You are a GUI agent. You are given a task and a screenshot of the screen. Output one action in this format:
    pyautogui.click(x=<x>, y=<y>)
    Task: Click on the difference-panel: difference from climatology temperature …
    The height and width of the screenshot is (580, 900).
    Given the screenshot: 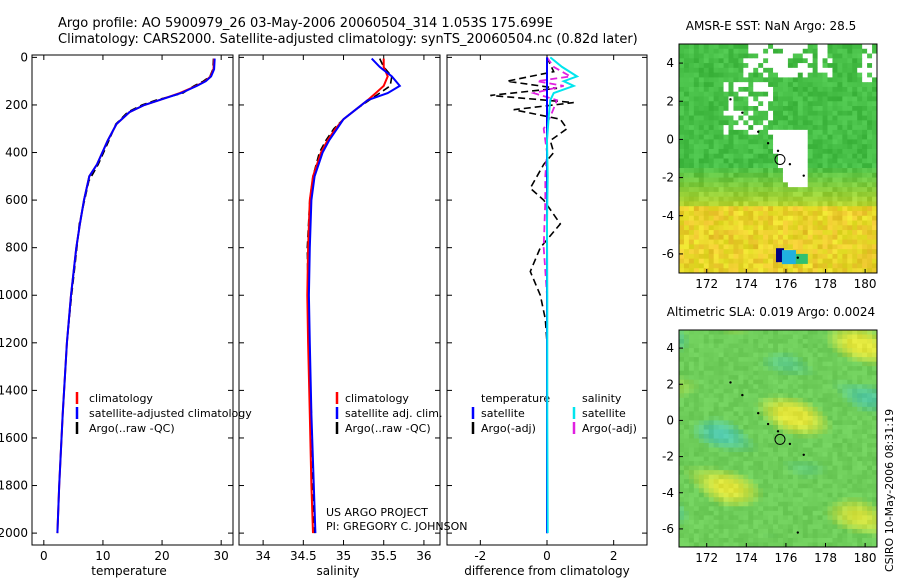 What is the action you would take?
    pyautogui.click(x=550, y=485)
    